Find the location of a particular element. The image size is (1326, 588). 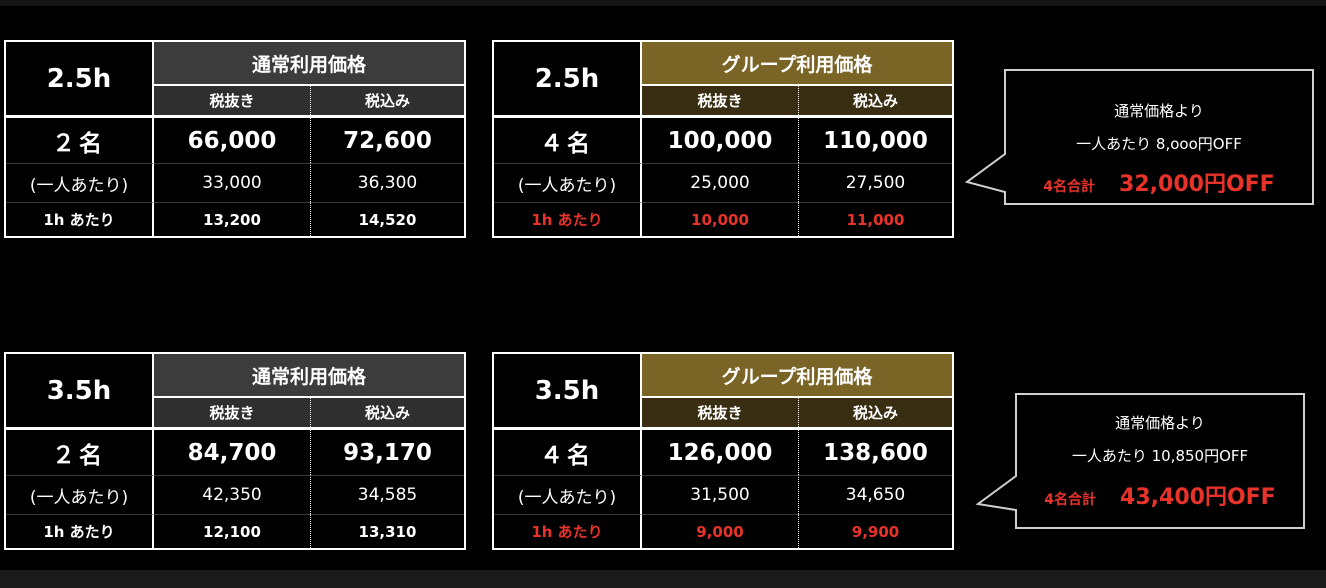

per-hour-excl-tax: 12,100 is located at coordinates (232, 531).